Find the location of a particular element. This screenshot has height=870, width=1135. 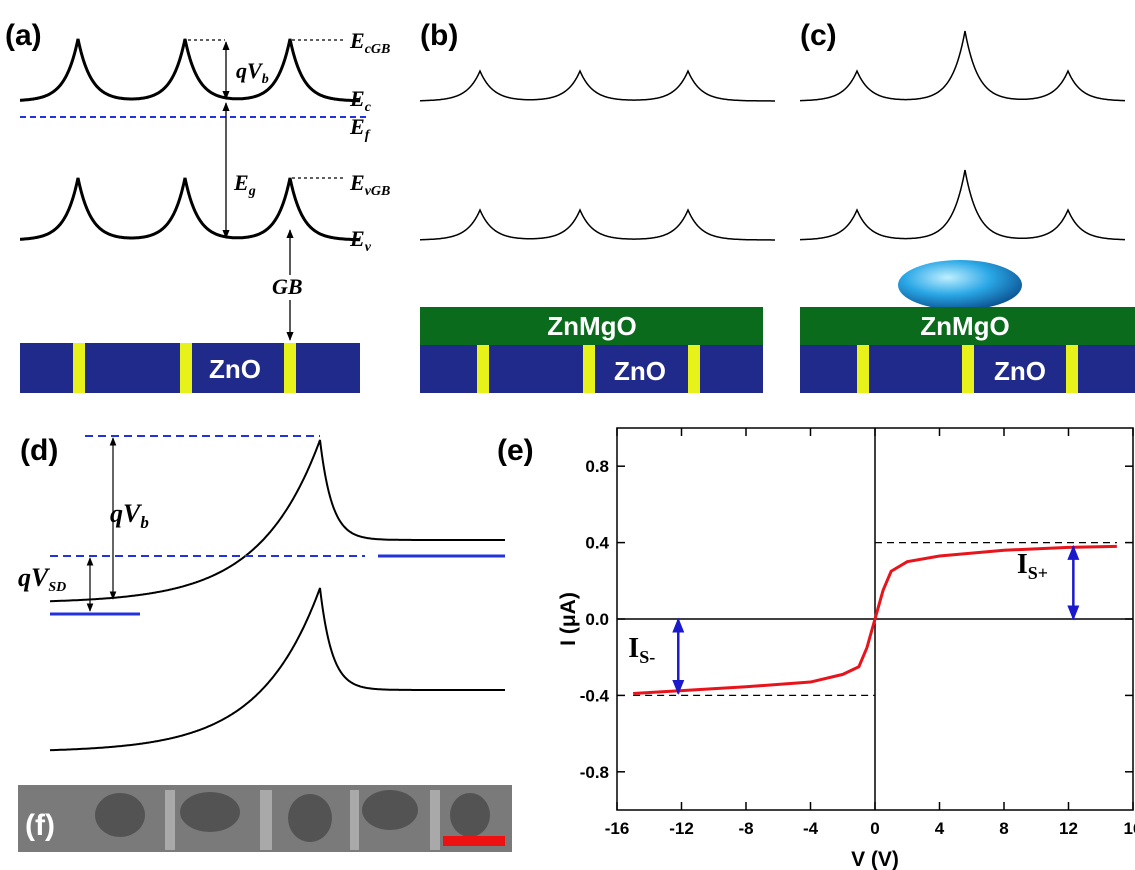

y-tick-label: -0.4 is located at coordinates (595, 695).